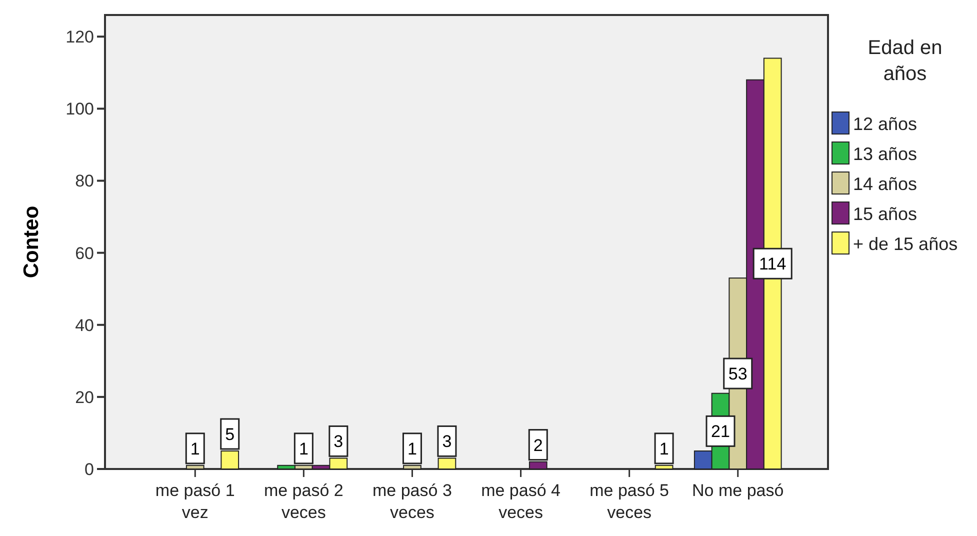  Describe the element at coordinates (630, 501) in the screenshot. I see `x-tick-label: me pasó 5 veces` at that location.